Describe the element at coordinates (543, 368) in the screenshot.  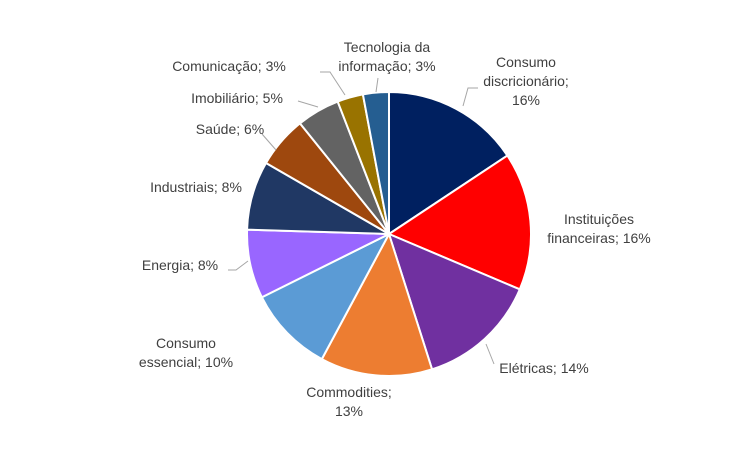
I see `data-label-3: Elétricas; 14%` at that location.